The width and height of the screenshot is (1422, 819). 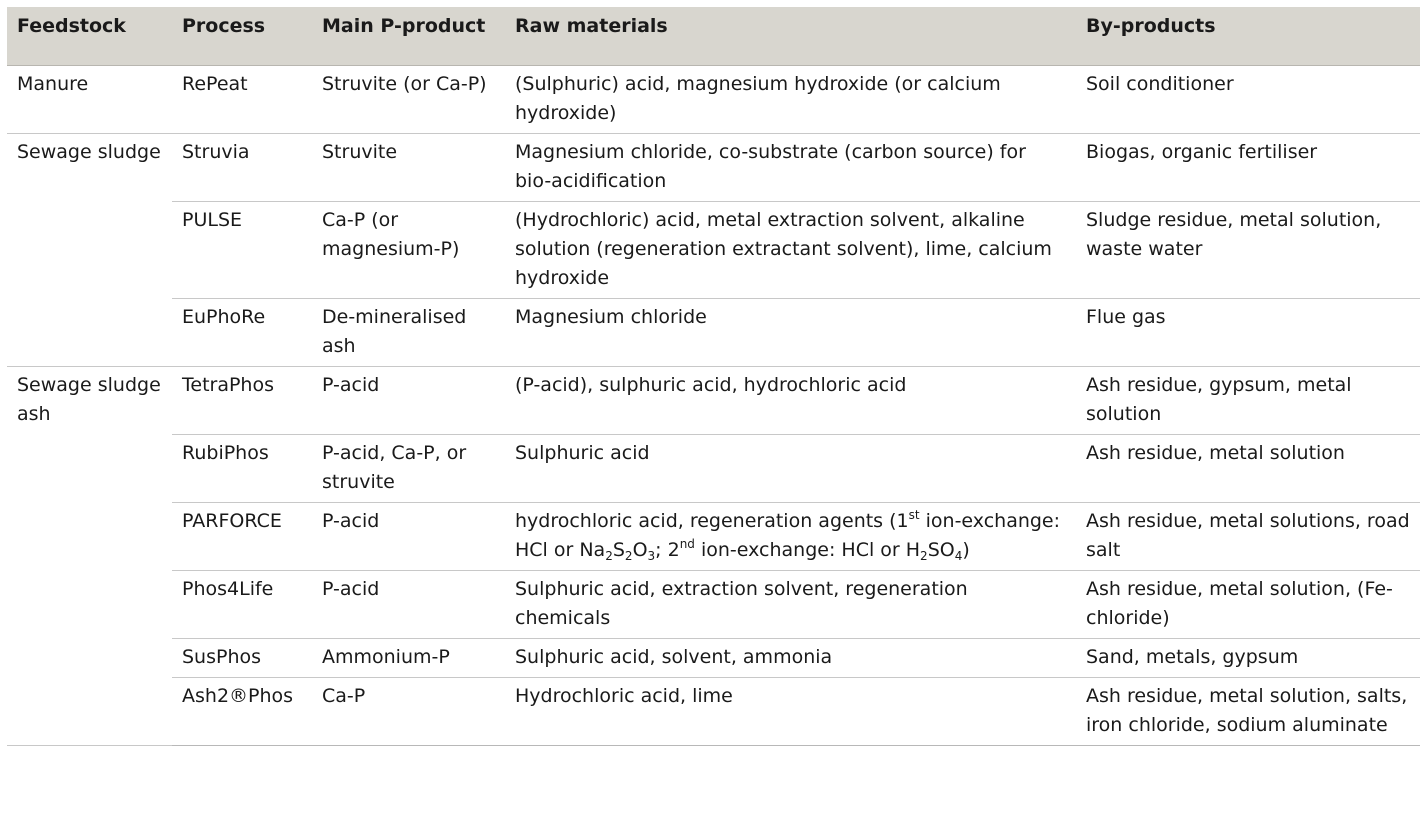 What do you see at coordinates (790, 711) in the screenshot?
I see `raw-materials-cell: Hydrochloric acid, lime` at bounding box center [790, 711].